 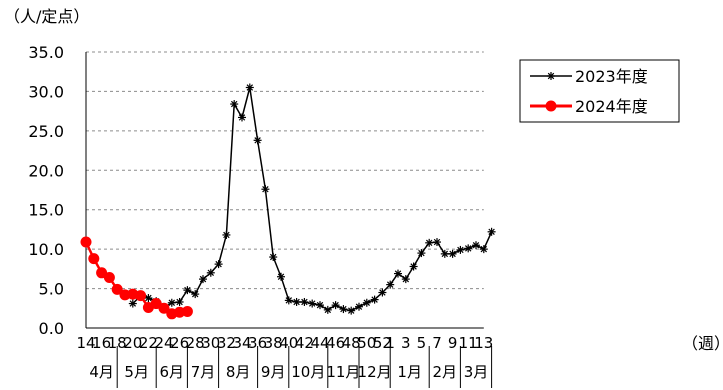 I want to click on x-tick-label: 7, so click(x=437, y=343).